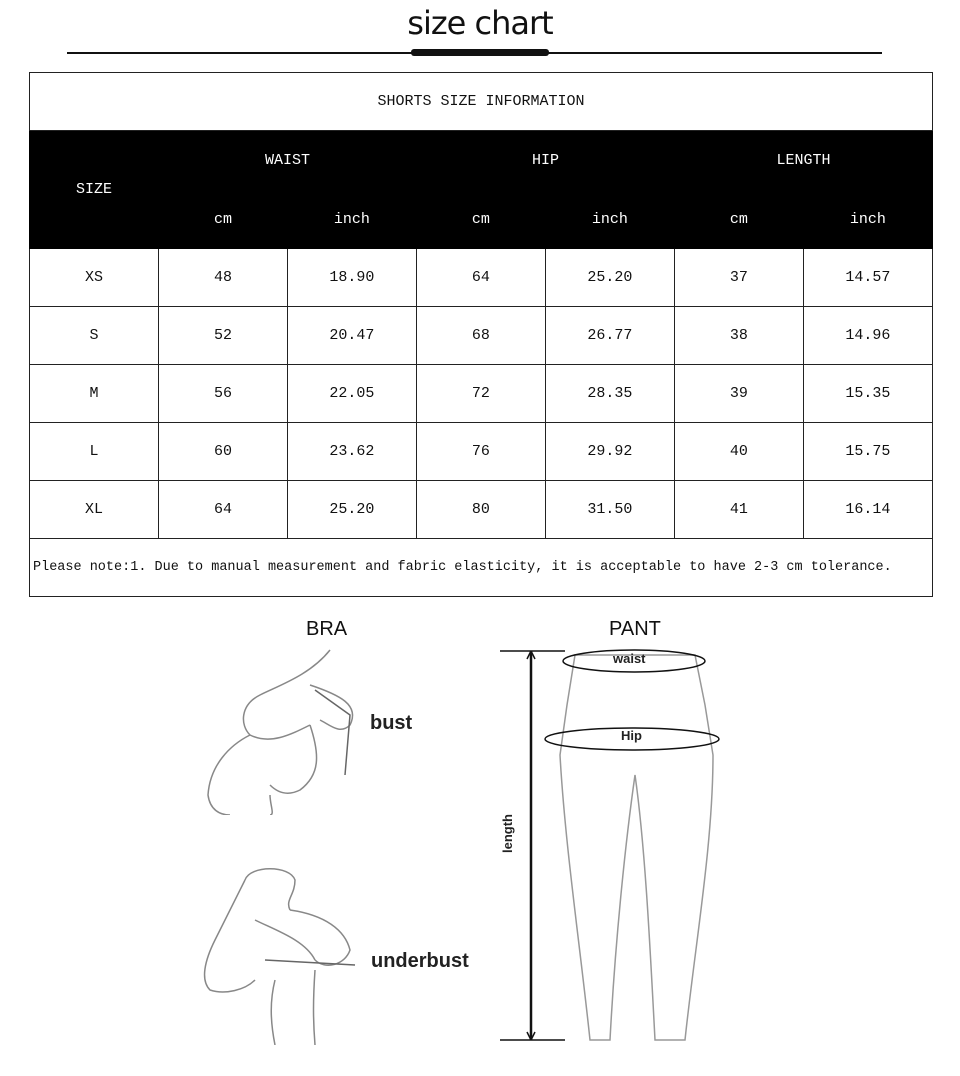  What do you see at coordinates (94, 451) in the screenshot?
I see `size-cell: L` at bounding box center [94, 451].